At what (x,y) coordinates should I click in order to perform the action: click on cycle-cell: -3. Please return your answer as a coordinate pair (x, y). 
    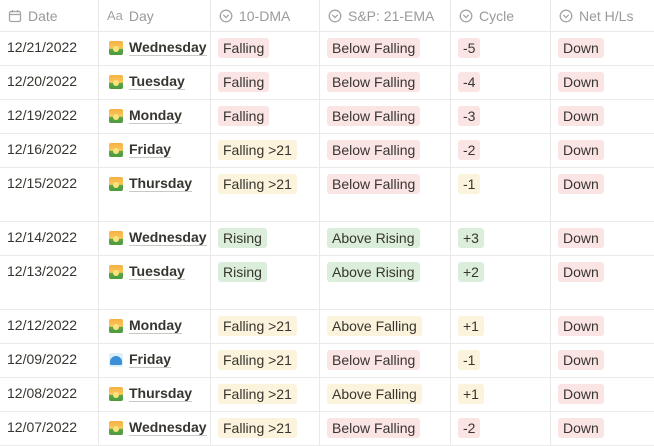
    Looking at the image, I should click on (501, 116).